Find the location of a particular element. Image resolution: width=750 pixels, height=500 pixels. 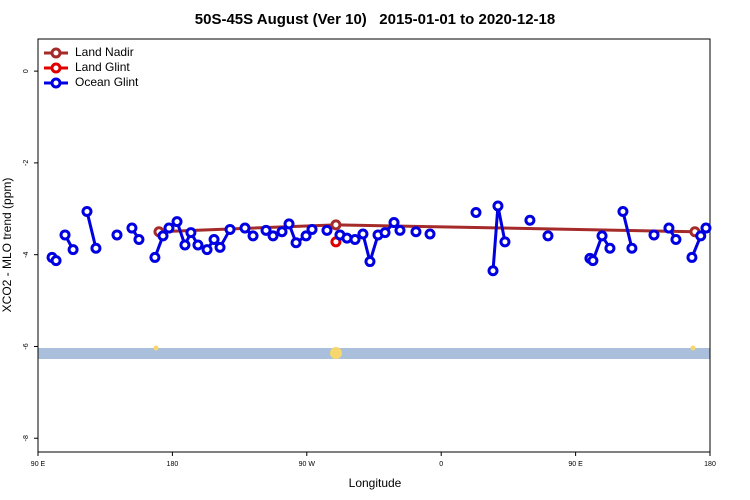

legend-label: Ocean Glint is located at coordinates (107, 82).